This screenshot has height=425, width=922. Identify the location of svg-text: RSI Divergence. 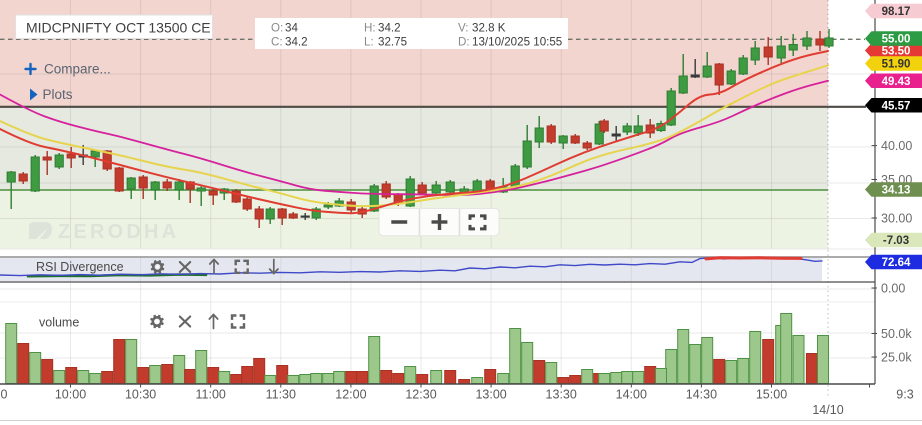
(80, 267).